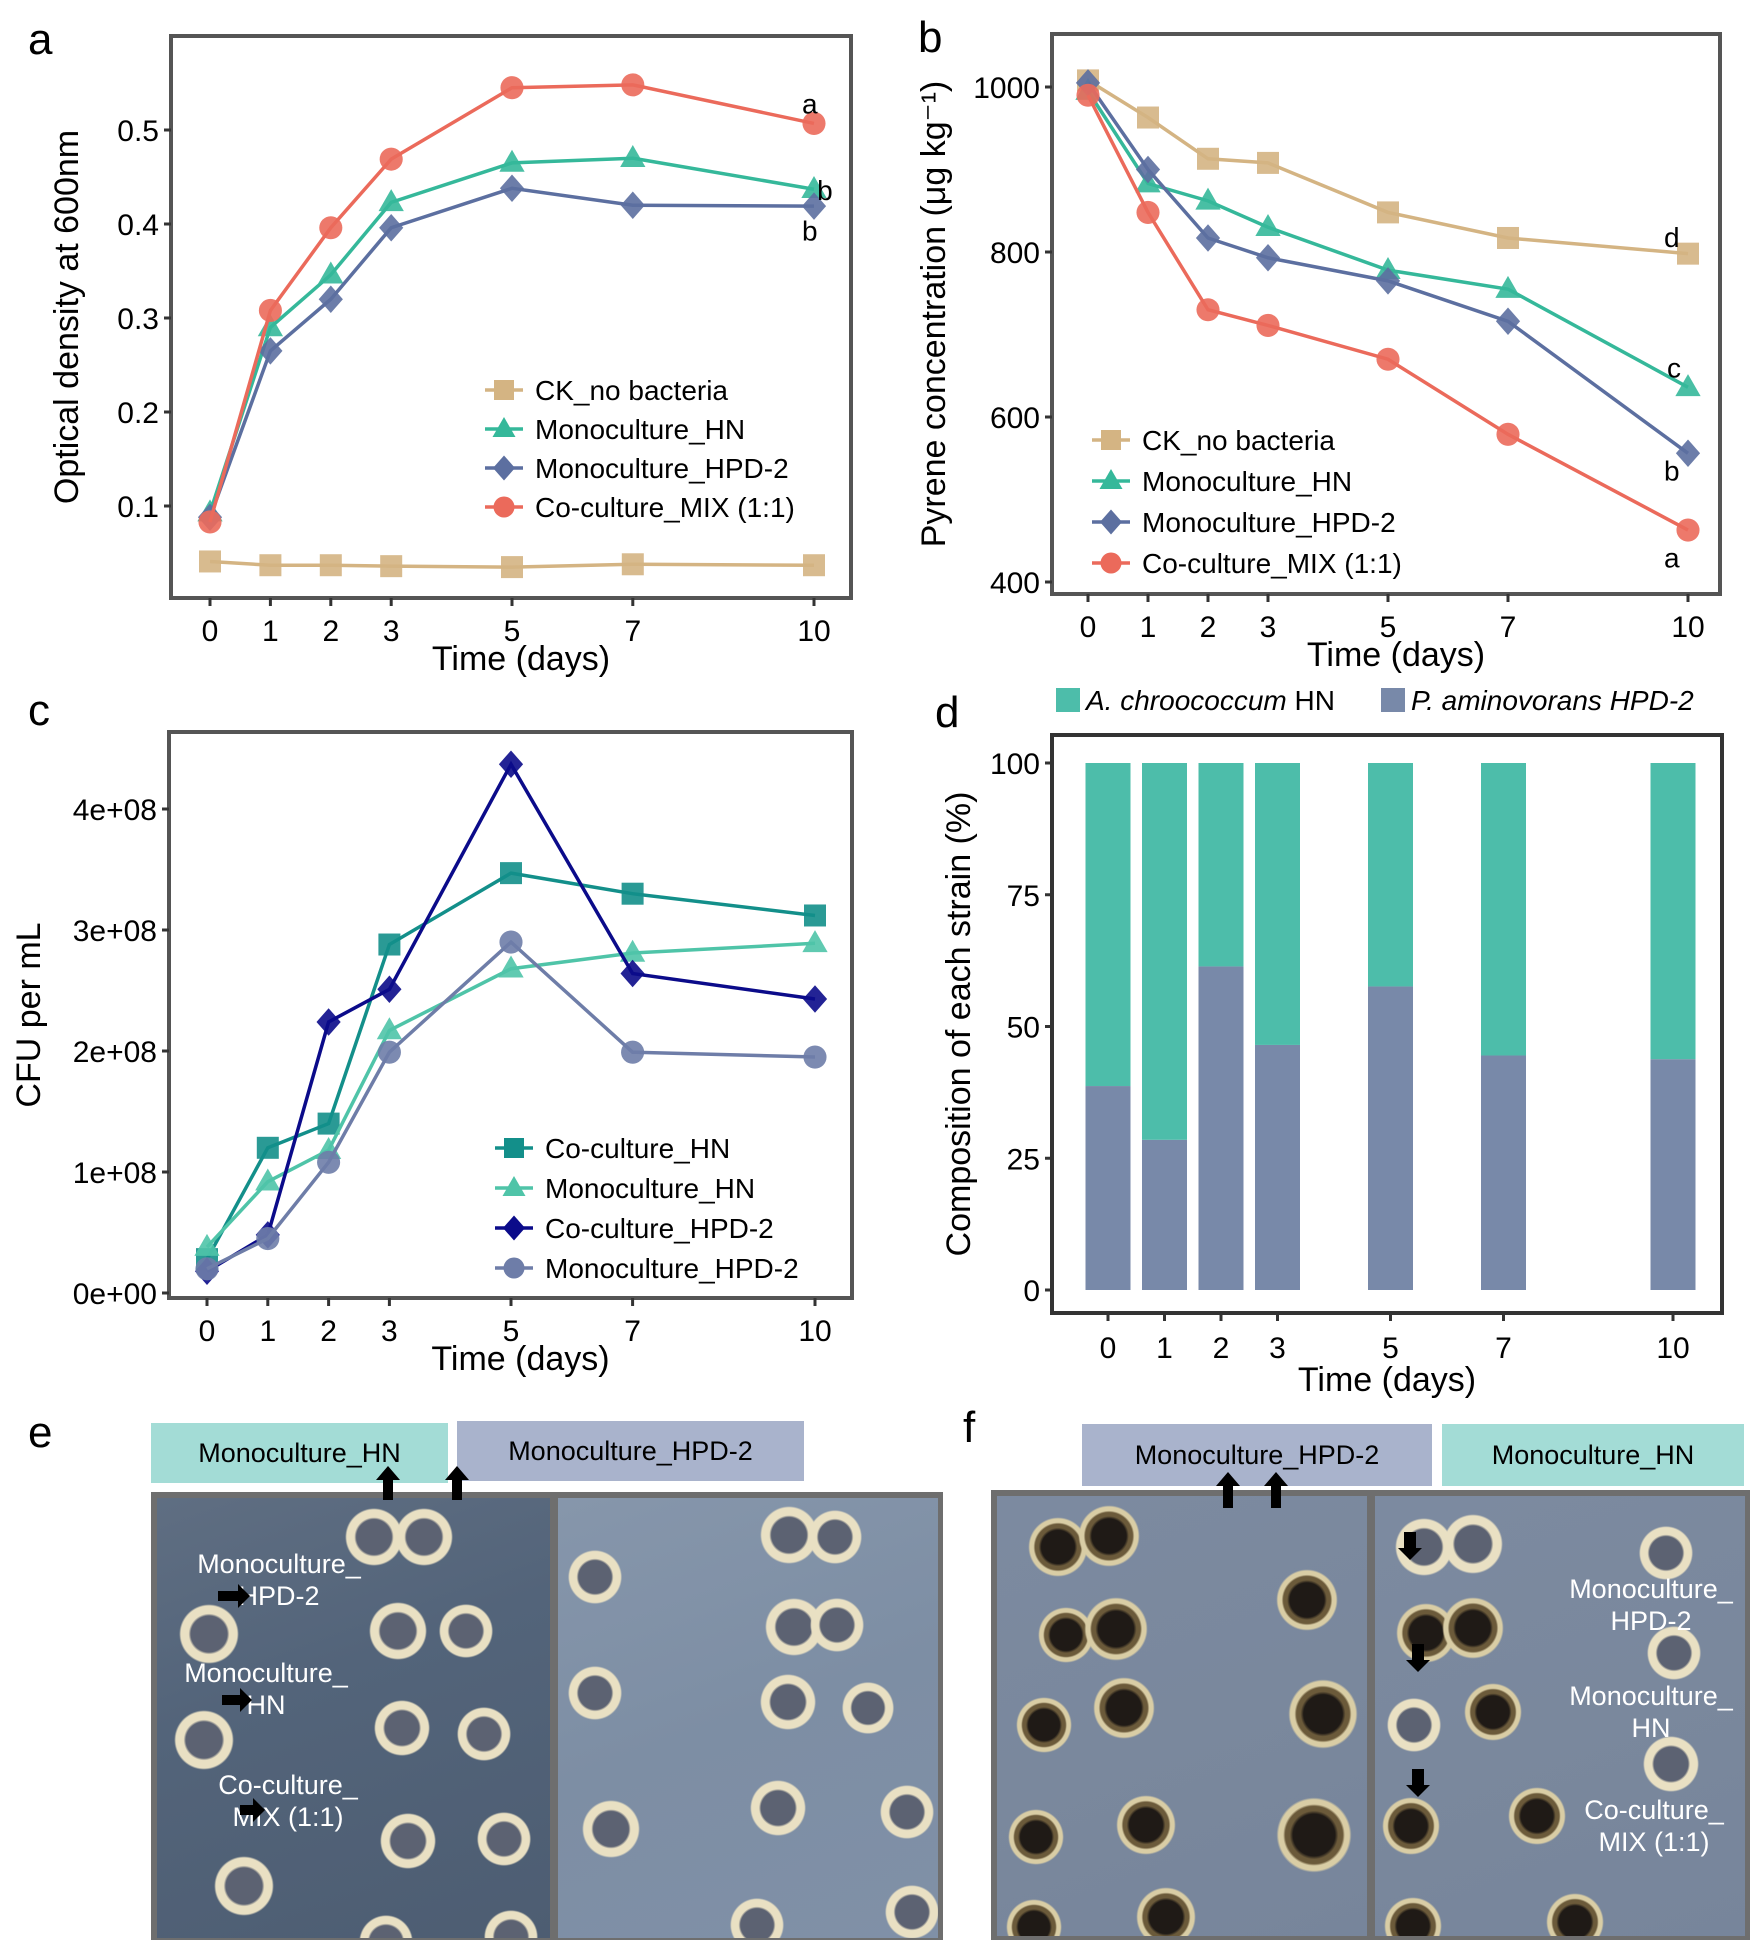 This screenshot has width=1750, height=1940. What do you see at coordinates (1672, 237) in the screenshot?
I see `significance-letter: d` at bounding box center [1672, 237].